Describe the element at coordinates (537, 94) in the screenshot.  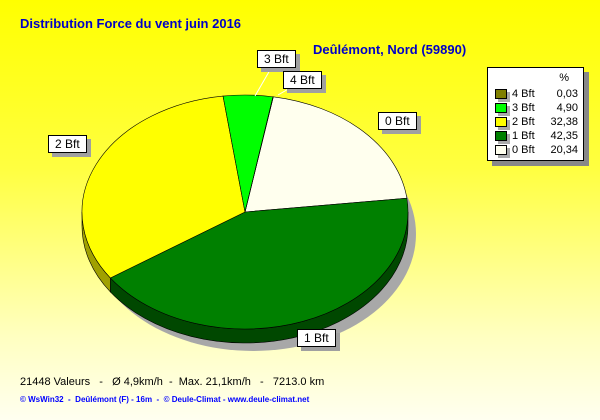
I see `legend-item: 4 Bft 0,03` at that location.